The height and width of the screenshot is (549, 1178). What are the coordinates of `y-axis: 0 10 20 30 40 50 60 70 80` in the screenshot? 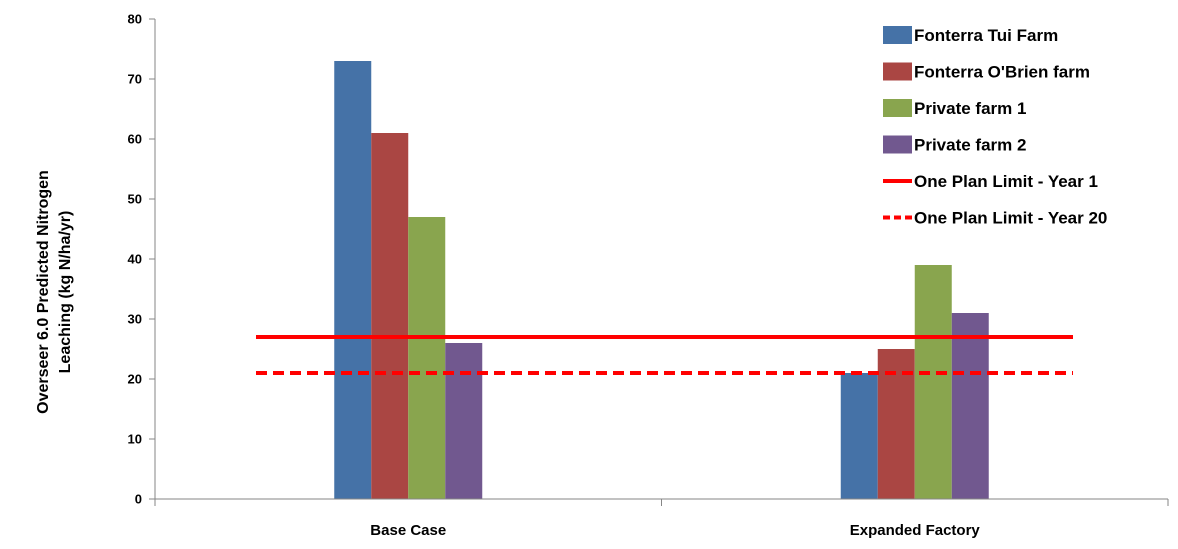 It's located at (142, 259).